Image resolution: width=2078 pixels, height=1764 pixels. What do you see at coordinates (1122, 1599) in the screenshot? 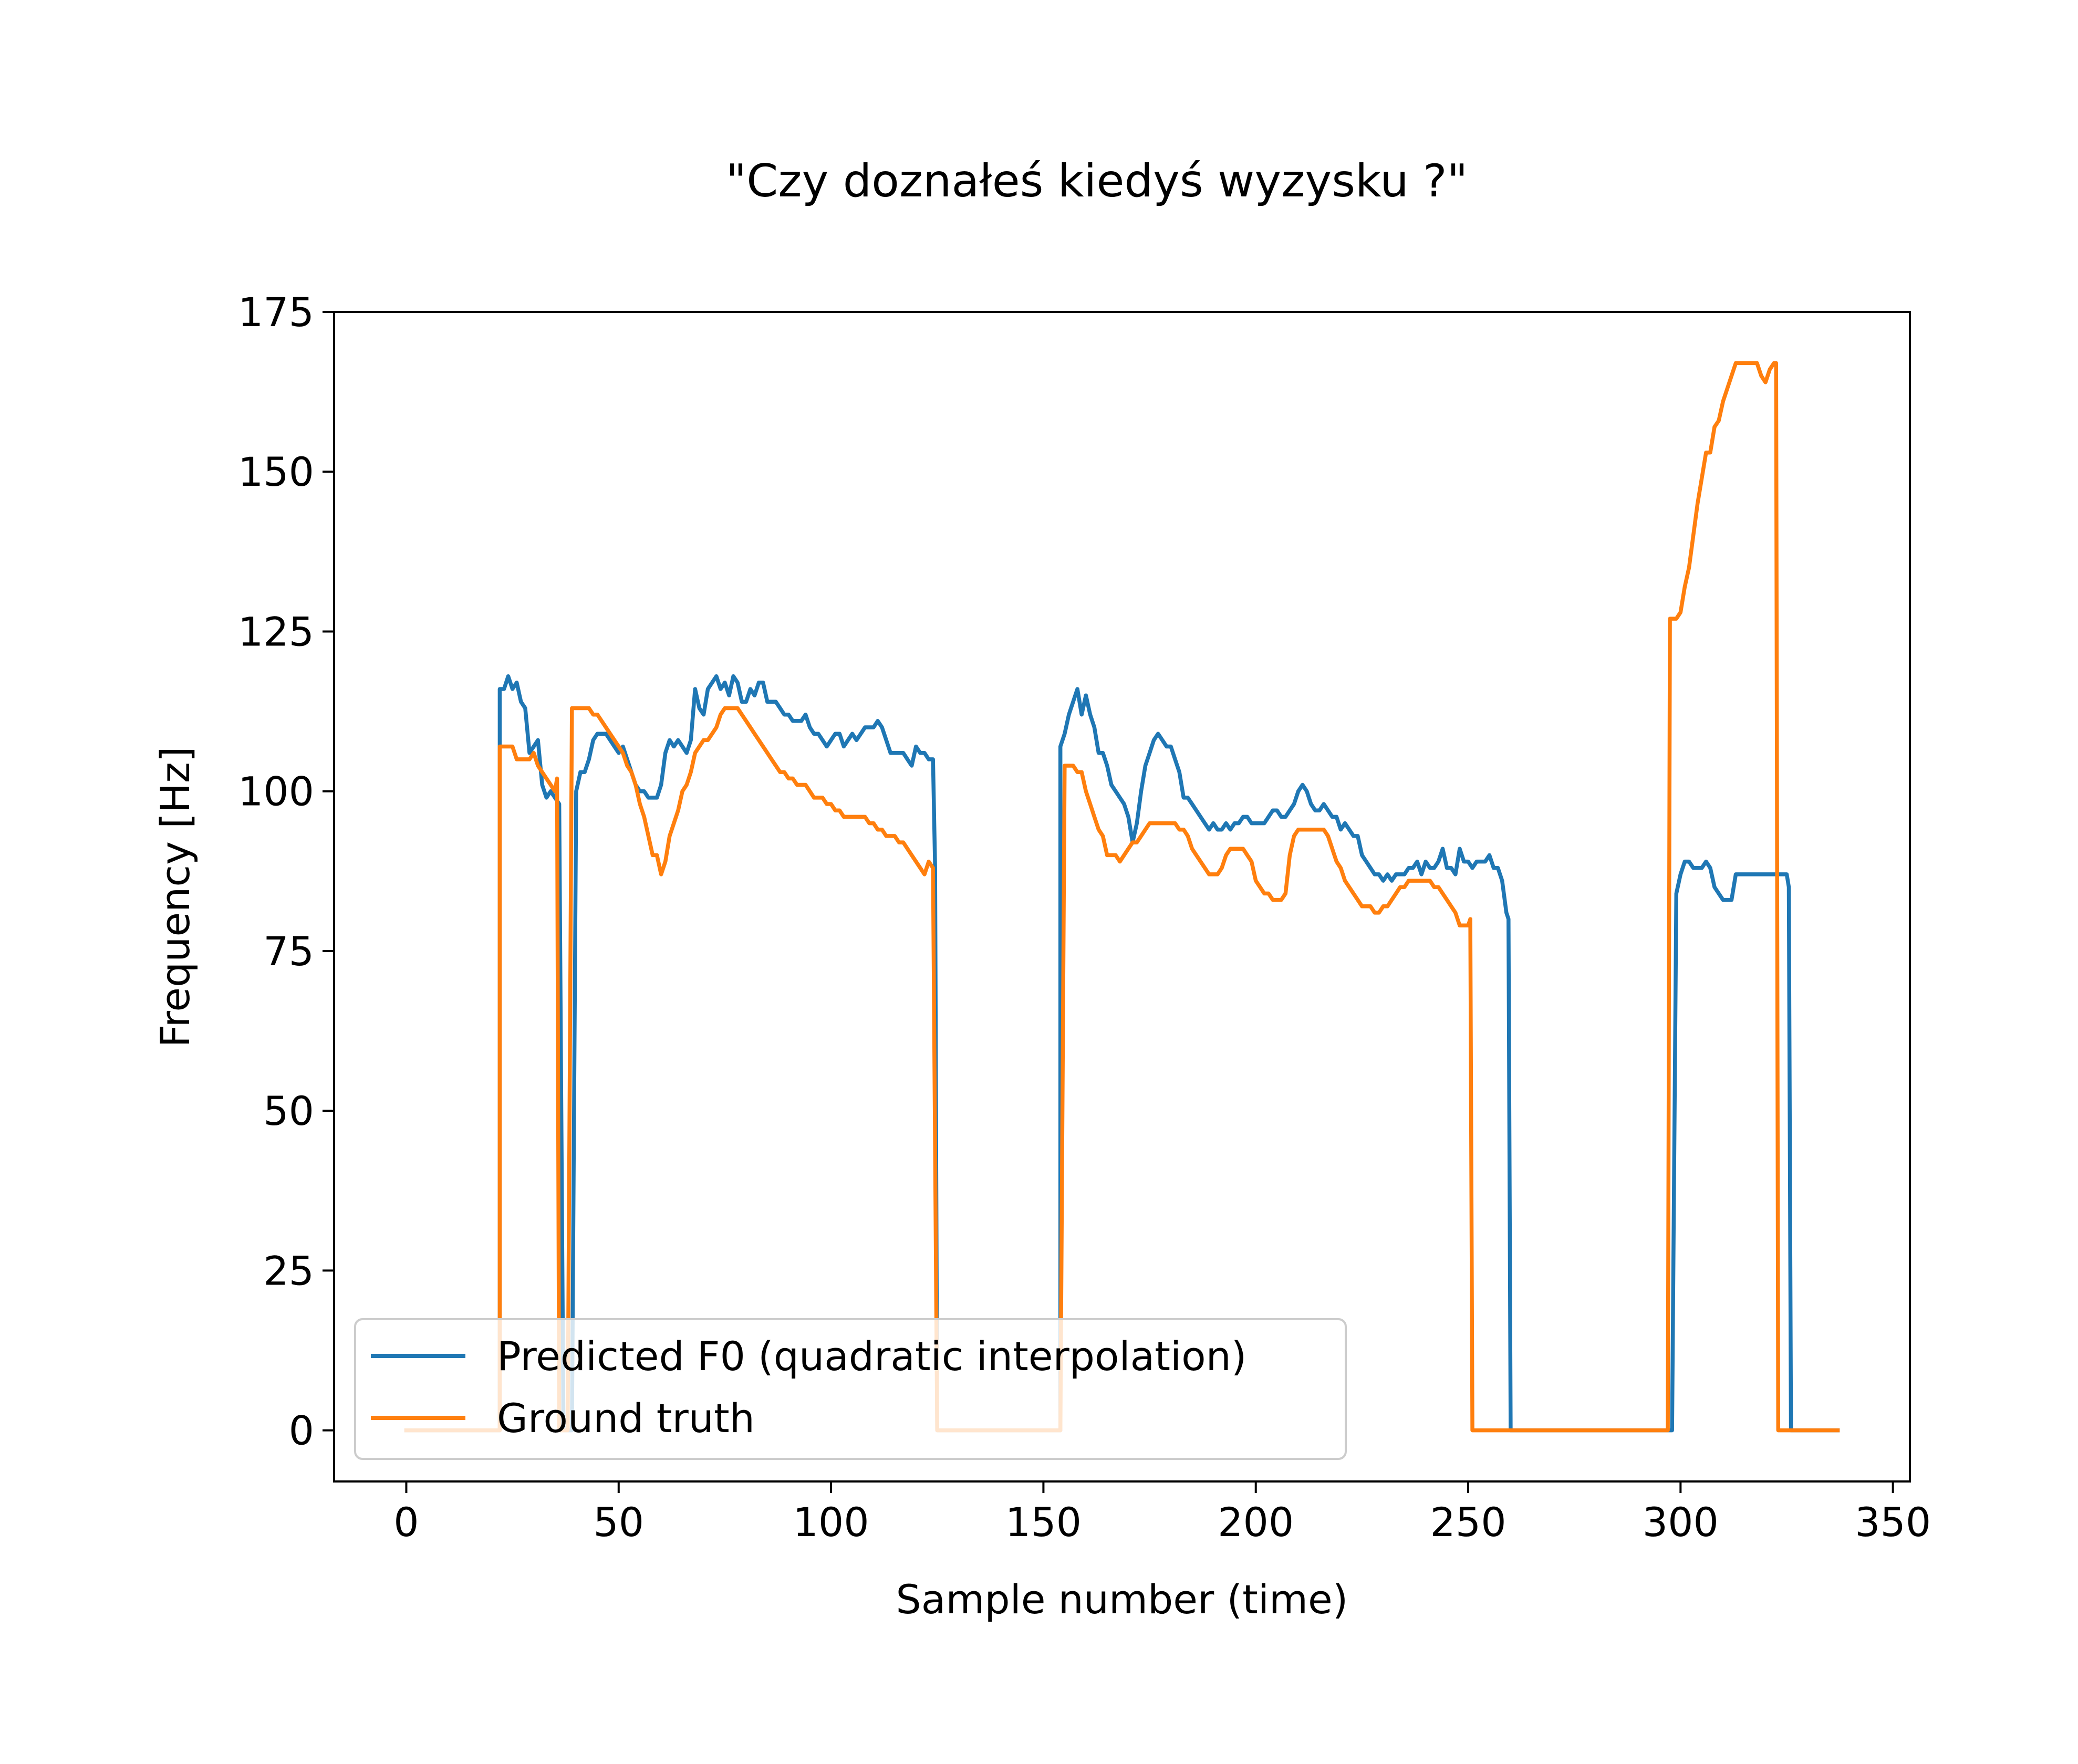
I see `x-axis-label: Sample number (time)` at bounding box center [1122, 1599].